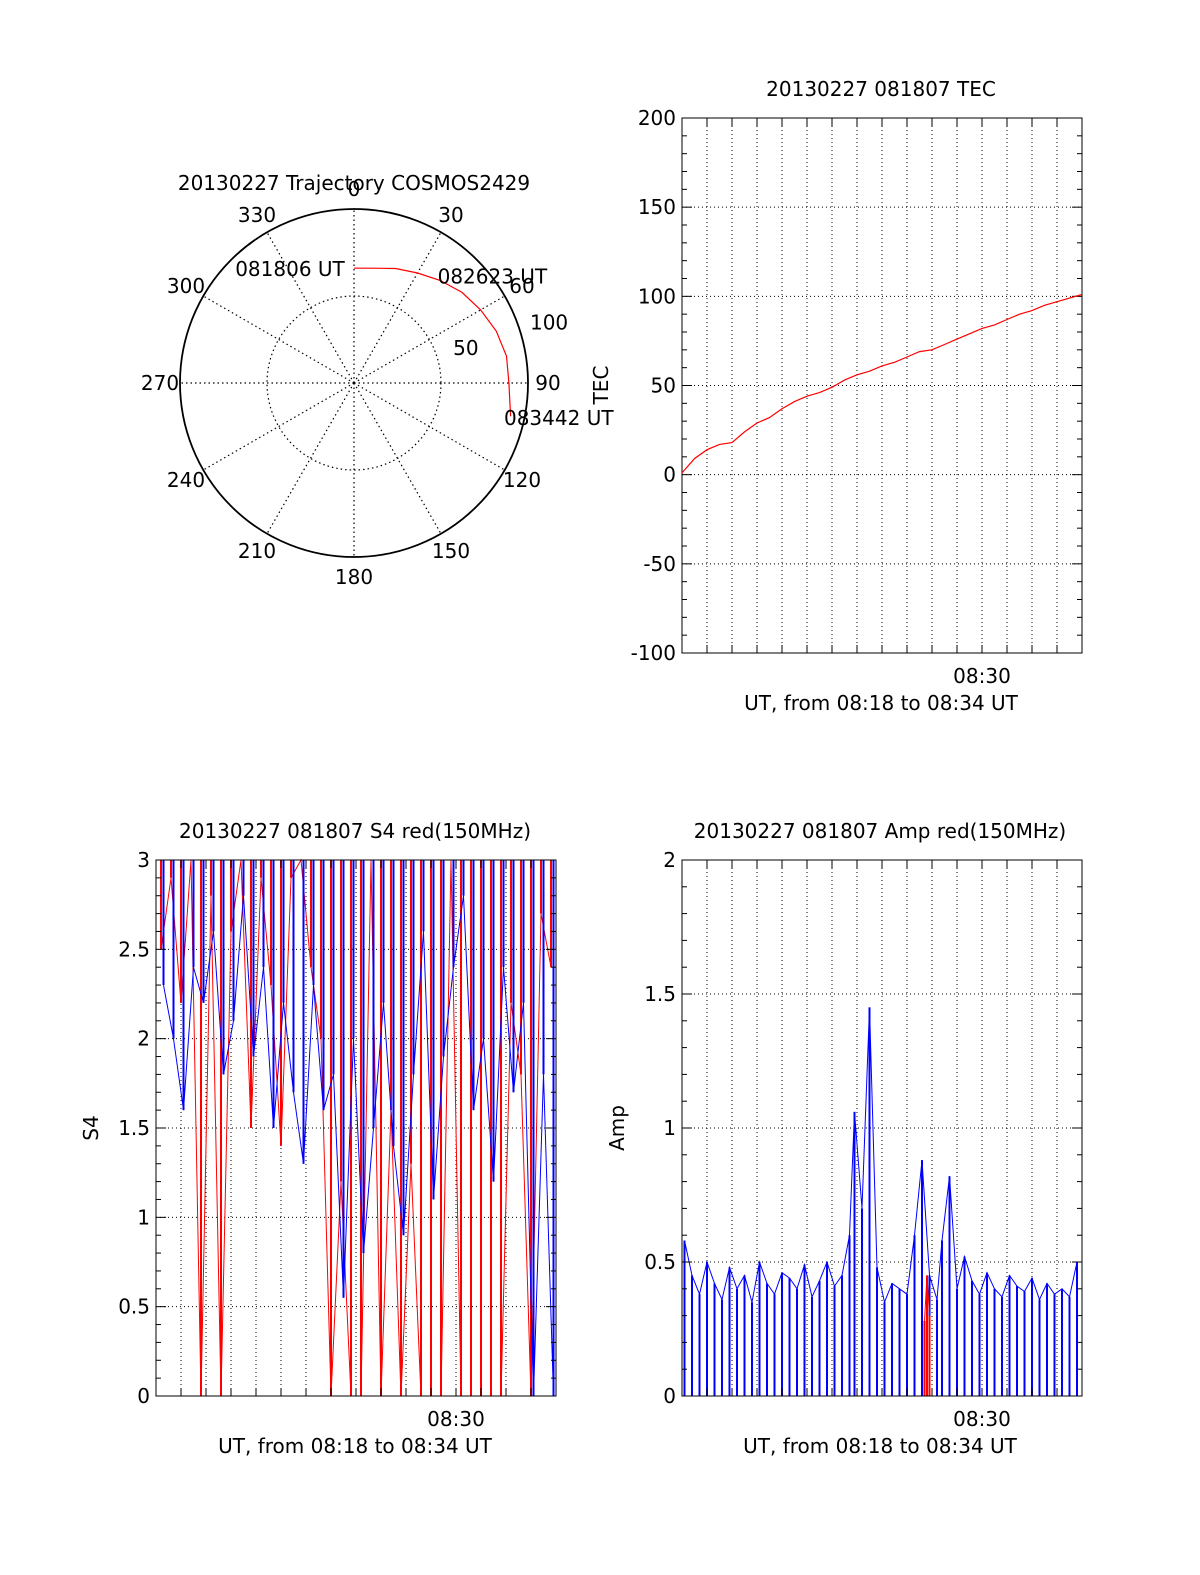 Image resolution: width=1200 pixels, height=1575 pixels. Describe the element at coordinates (617, 1128) in the screenshot. I see `amp-ylabel: Amp` at that location.